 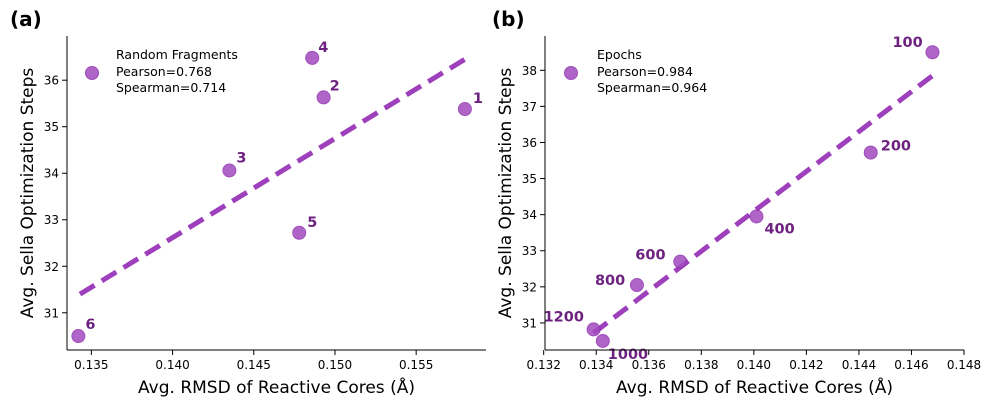 I want to click on panel-b-y-axis-title: Avg. Sella Optimization Steps, so click(x=506, y=193).